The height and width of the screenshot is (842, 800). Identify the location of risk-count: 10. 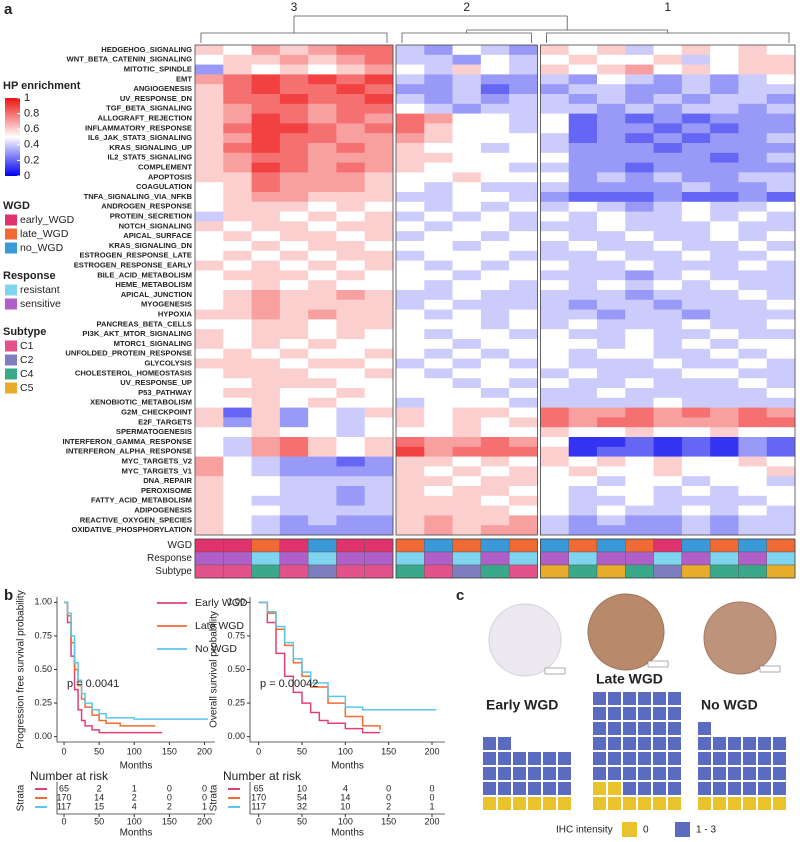
(302, 788).